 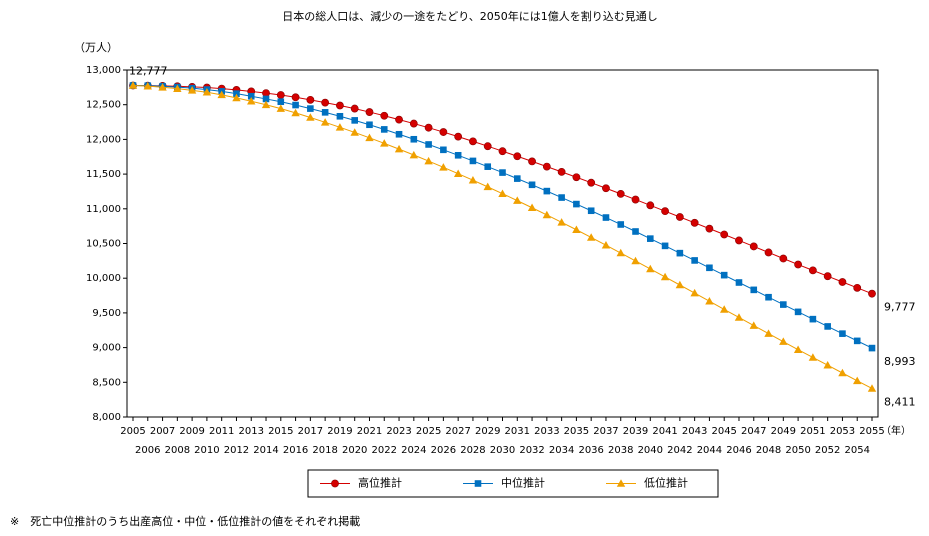 What do you see at coordinates (324, 450) in the screenshot?
I see `x-tick-label: 2018` at bounding box center [324, 450].